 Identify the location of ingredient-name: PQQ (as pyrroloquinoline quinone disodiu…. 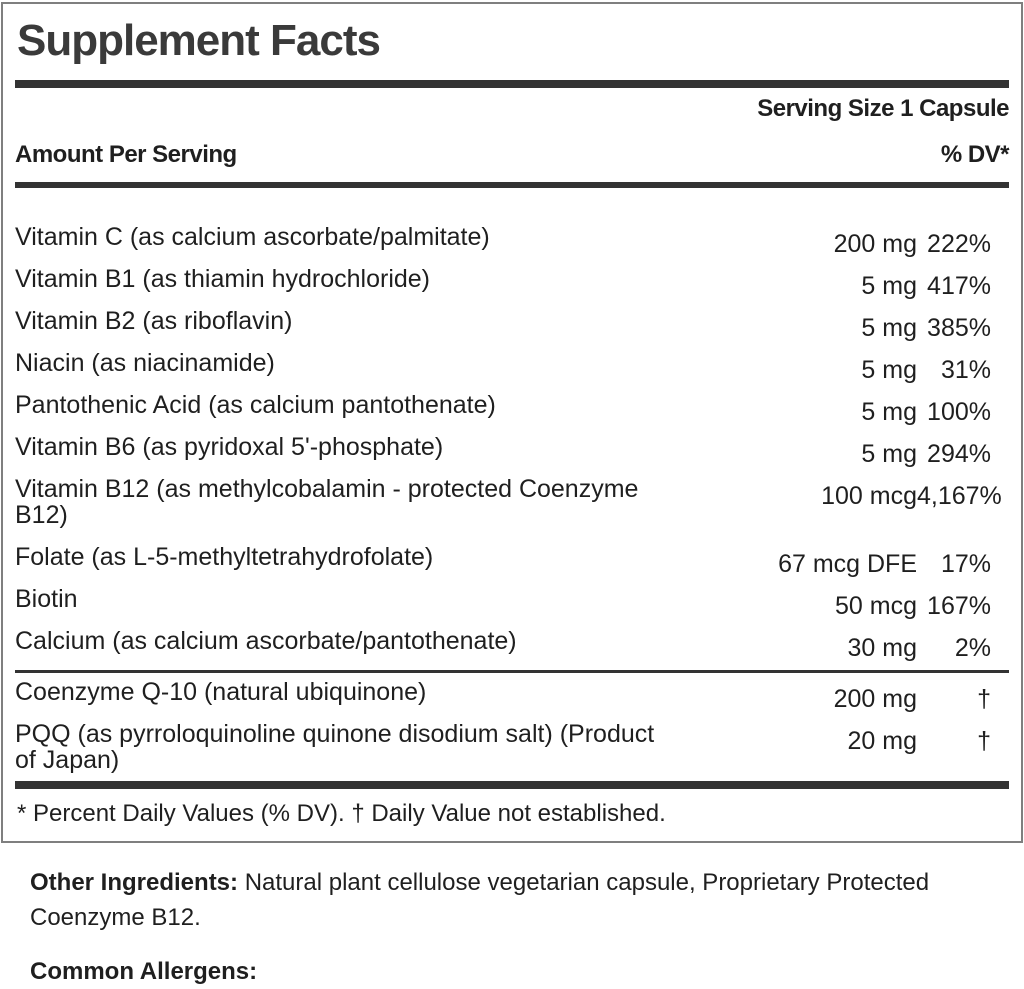
(335, 746).